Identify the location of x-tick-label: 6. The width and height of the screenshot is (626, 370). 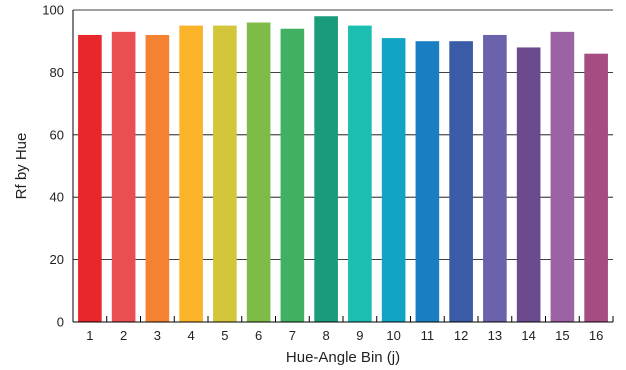
(258, 335).